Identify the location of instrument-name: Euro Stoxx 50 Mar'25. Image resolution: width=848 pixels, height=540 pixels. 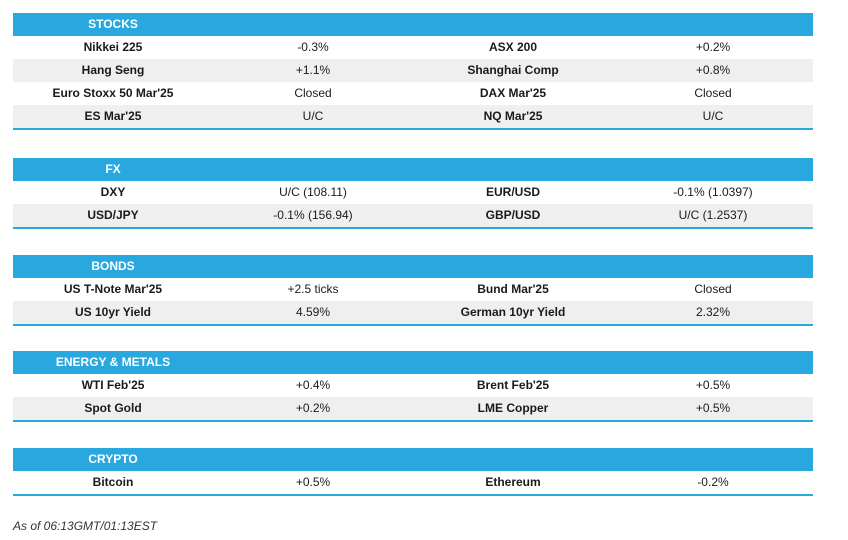
(113, 93).